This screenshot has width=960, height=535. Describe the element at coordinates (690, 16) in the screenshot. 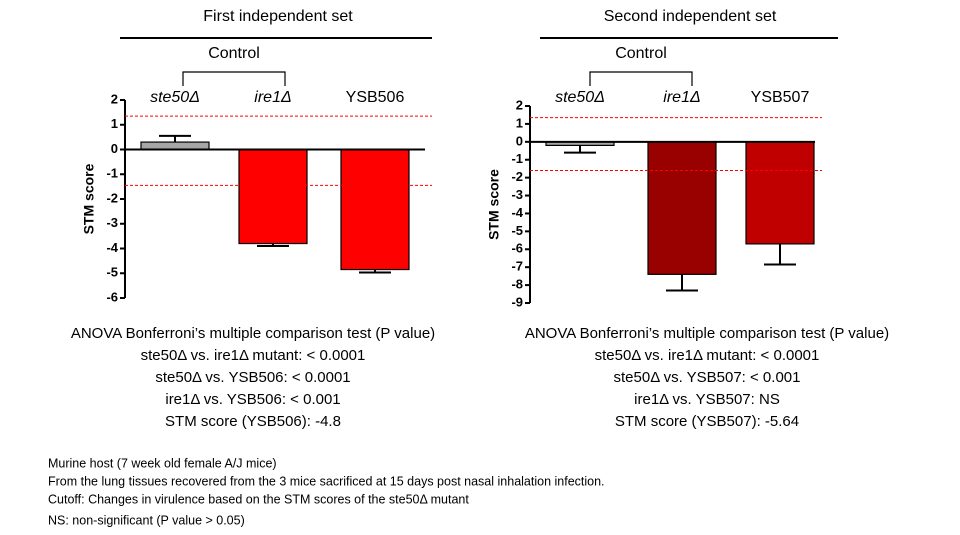

I see `chart-title: Second independent set` at that location.